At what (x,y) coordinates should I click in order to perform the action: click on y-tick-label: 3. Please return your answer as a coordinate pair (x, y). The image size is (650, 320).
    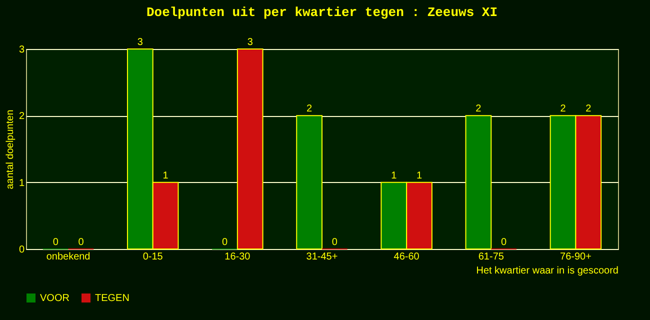
    Looking at the image, I should click on (21, 50).